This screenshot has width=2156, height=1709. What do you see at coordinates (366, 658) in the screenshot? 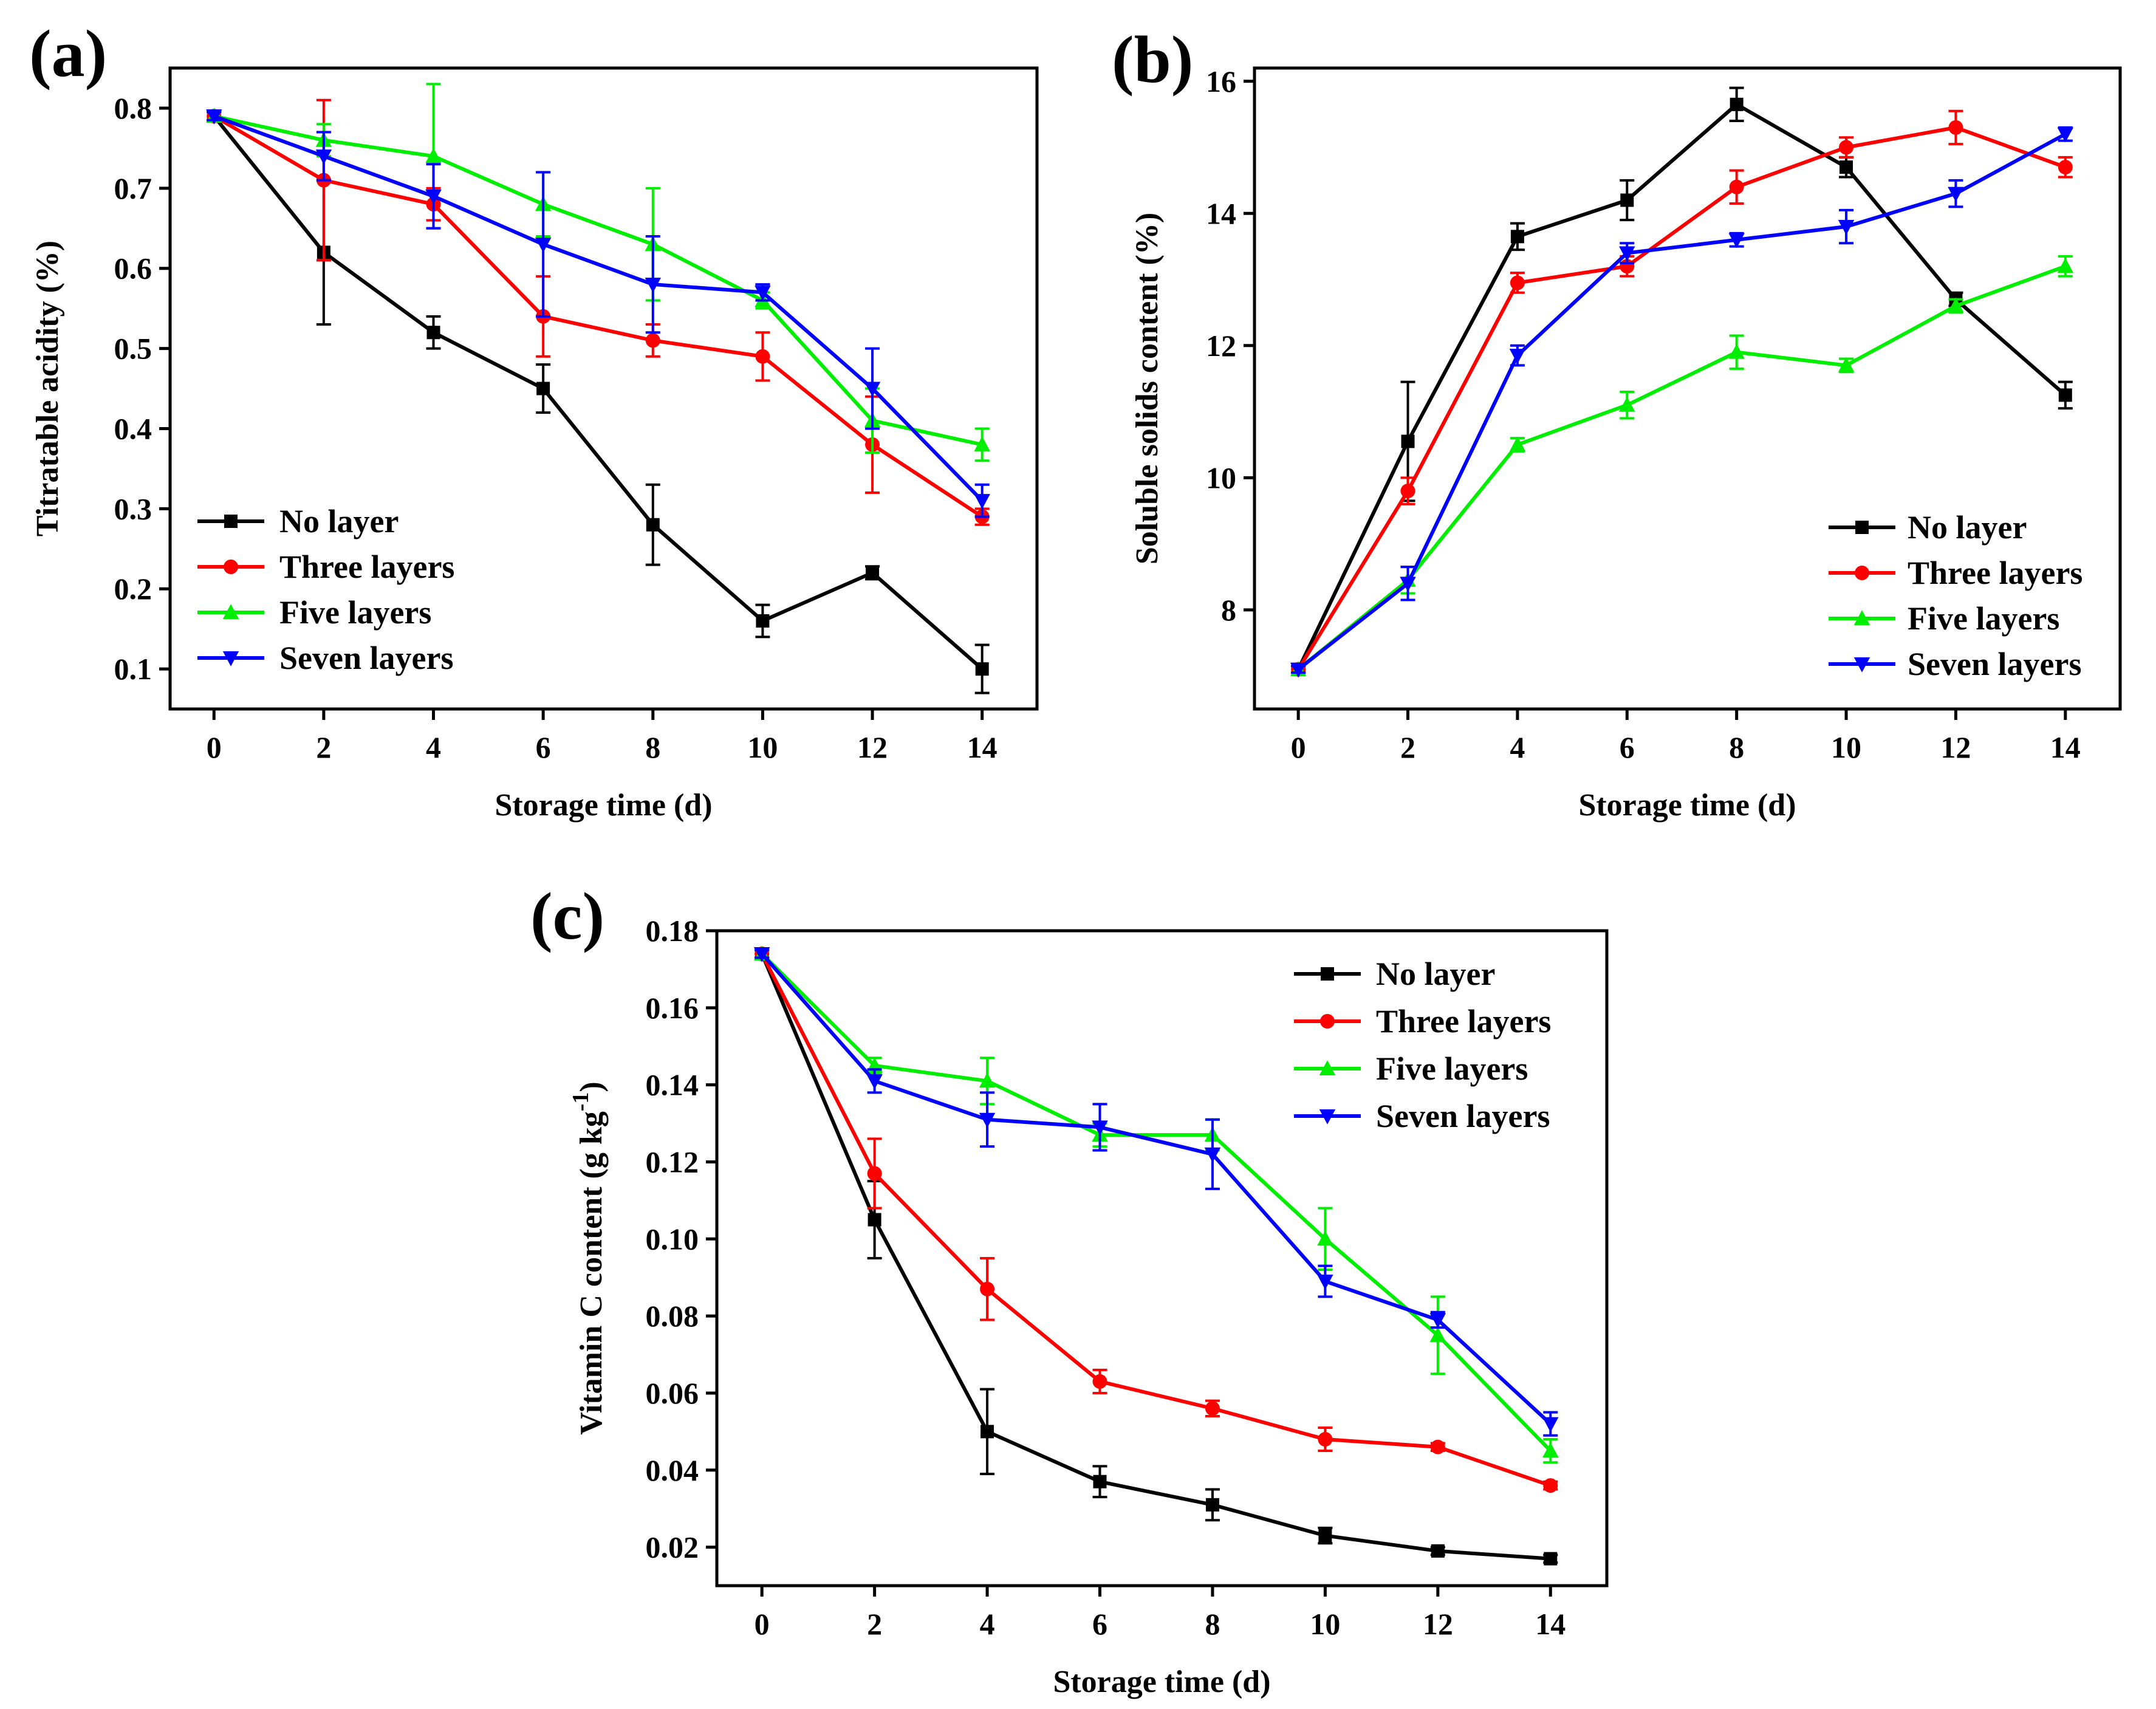
I see `legend-label: Seven layers` at bounding box center [366, 658].